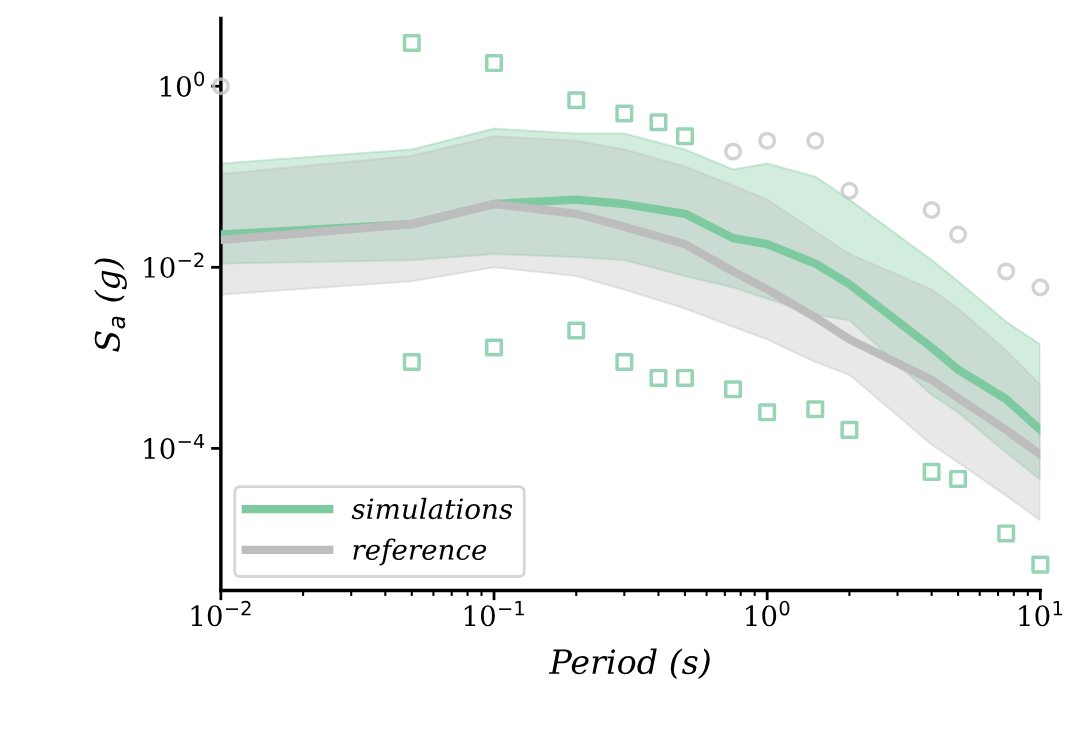  I want to click on x-axis-title: Period (s), so click(629, 664).